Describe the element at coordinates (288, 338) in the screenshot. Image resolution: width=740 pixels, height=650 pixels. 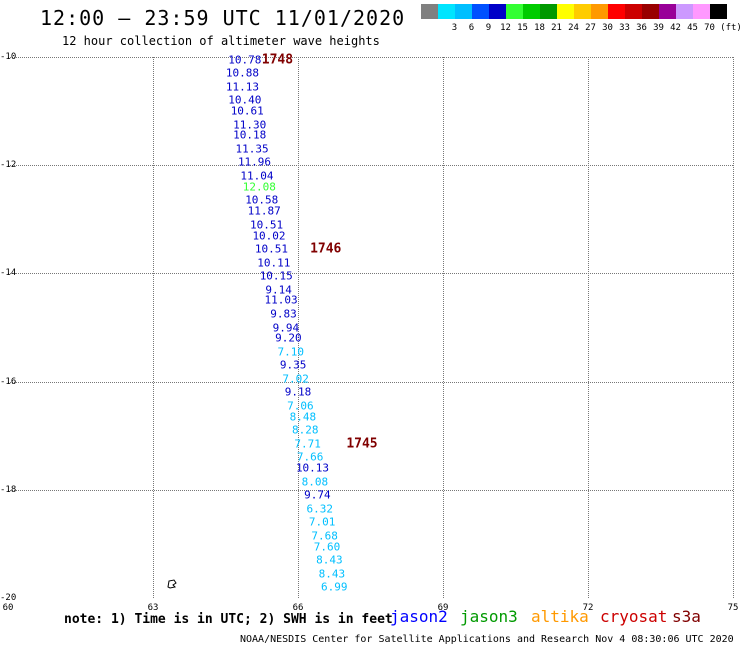
I see `wave-height-value: 9.20` at that location.